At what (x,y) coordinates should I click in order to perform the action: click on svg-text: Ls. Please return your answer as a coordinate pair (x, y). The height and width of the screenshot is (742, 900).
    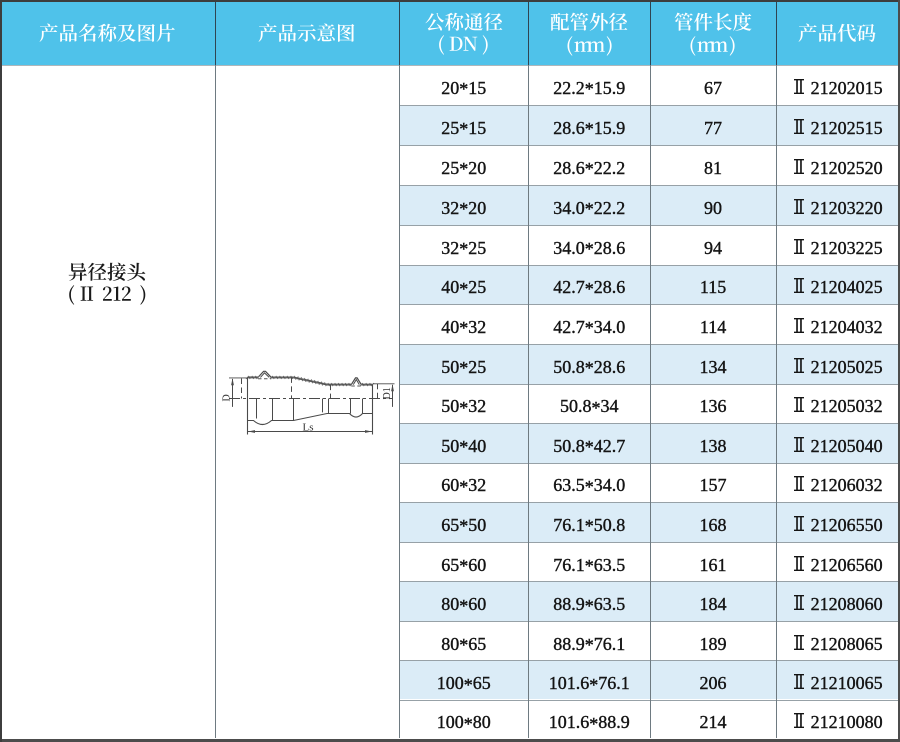
    Looking at the image, I should click on (308, 428).